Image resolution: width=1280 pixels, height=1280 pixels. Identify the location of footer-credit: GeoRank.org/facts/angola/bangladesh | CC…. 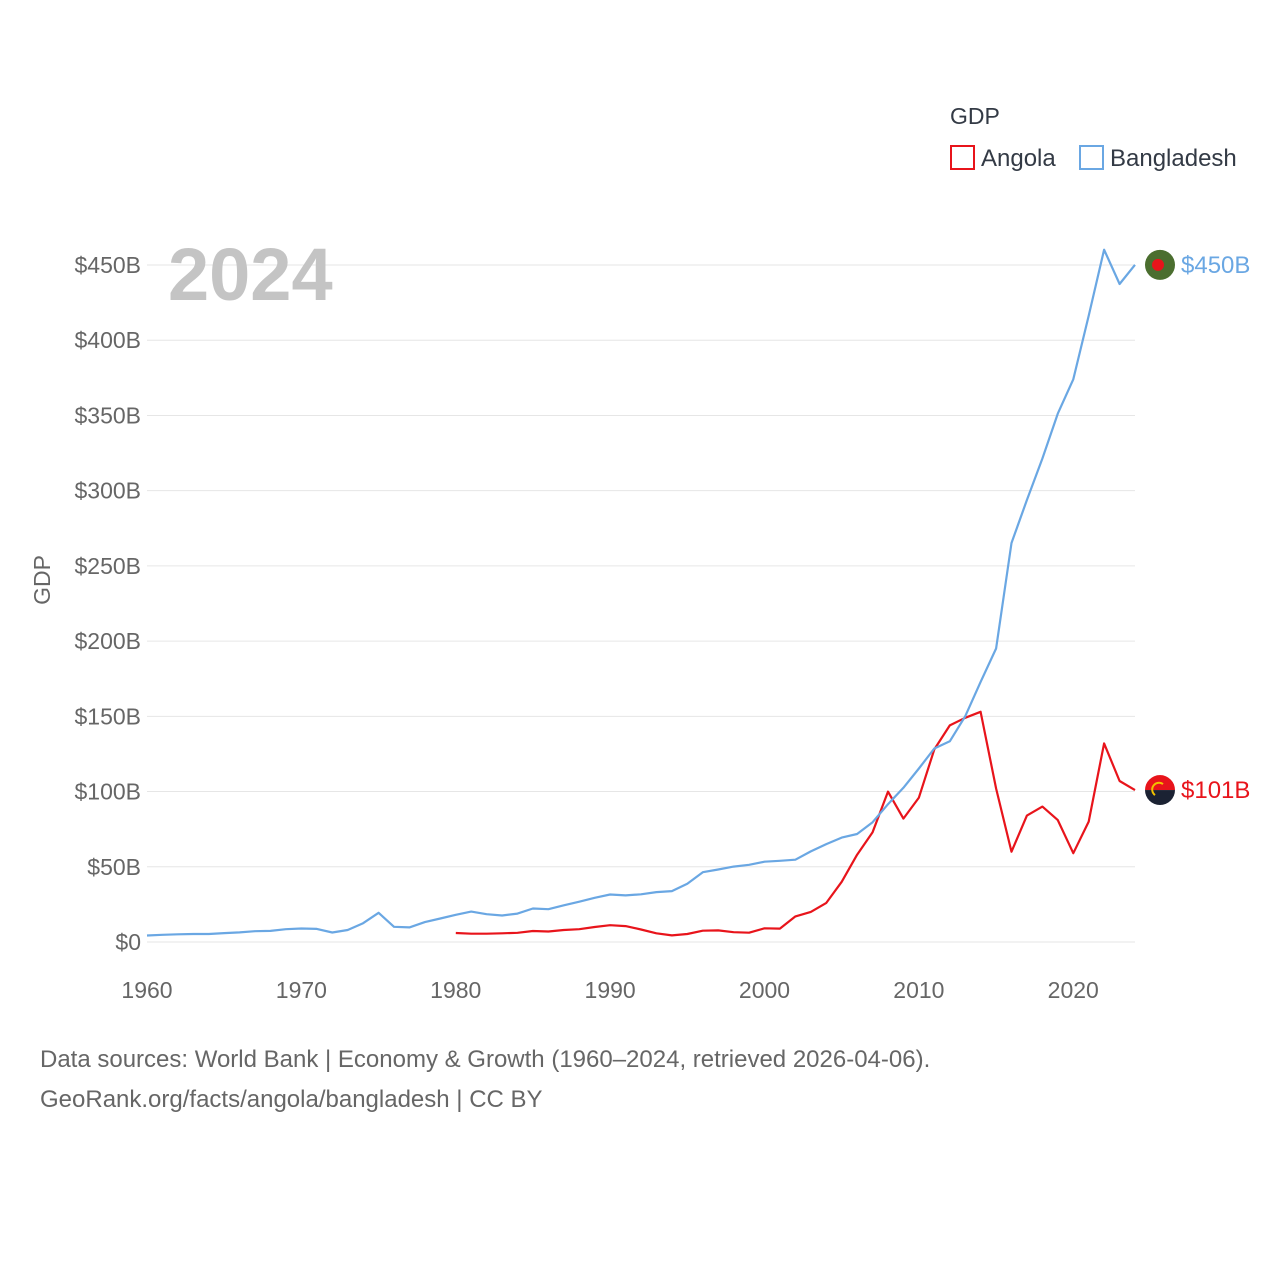
(291, 1099).